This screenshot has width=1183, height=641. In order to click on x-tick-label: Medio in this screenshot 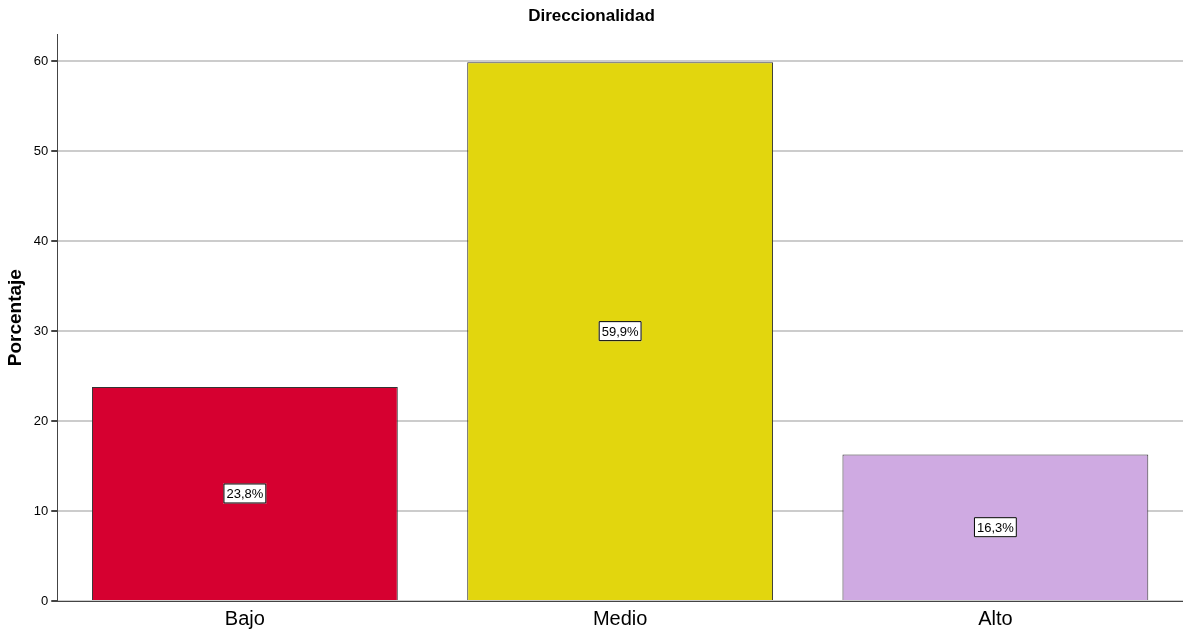, I will do `click(620, 617)`.